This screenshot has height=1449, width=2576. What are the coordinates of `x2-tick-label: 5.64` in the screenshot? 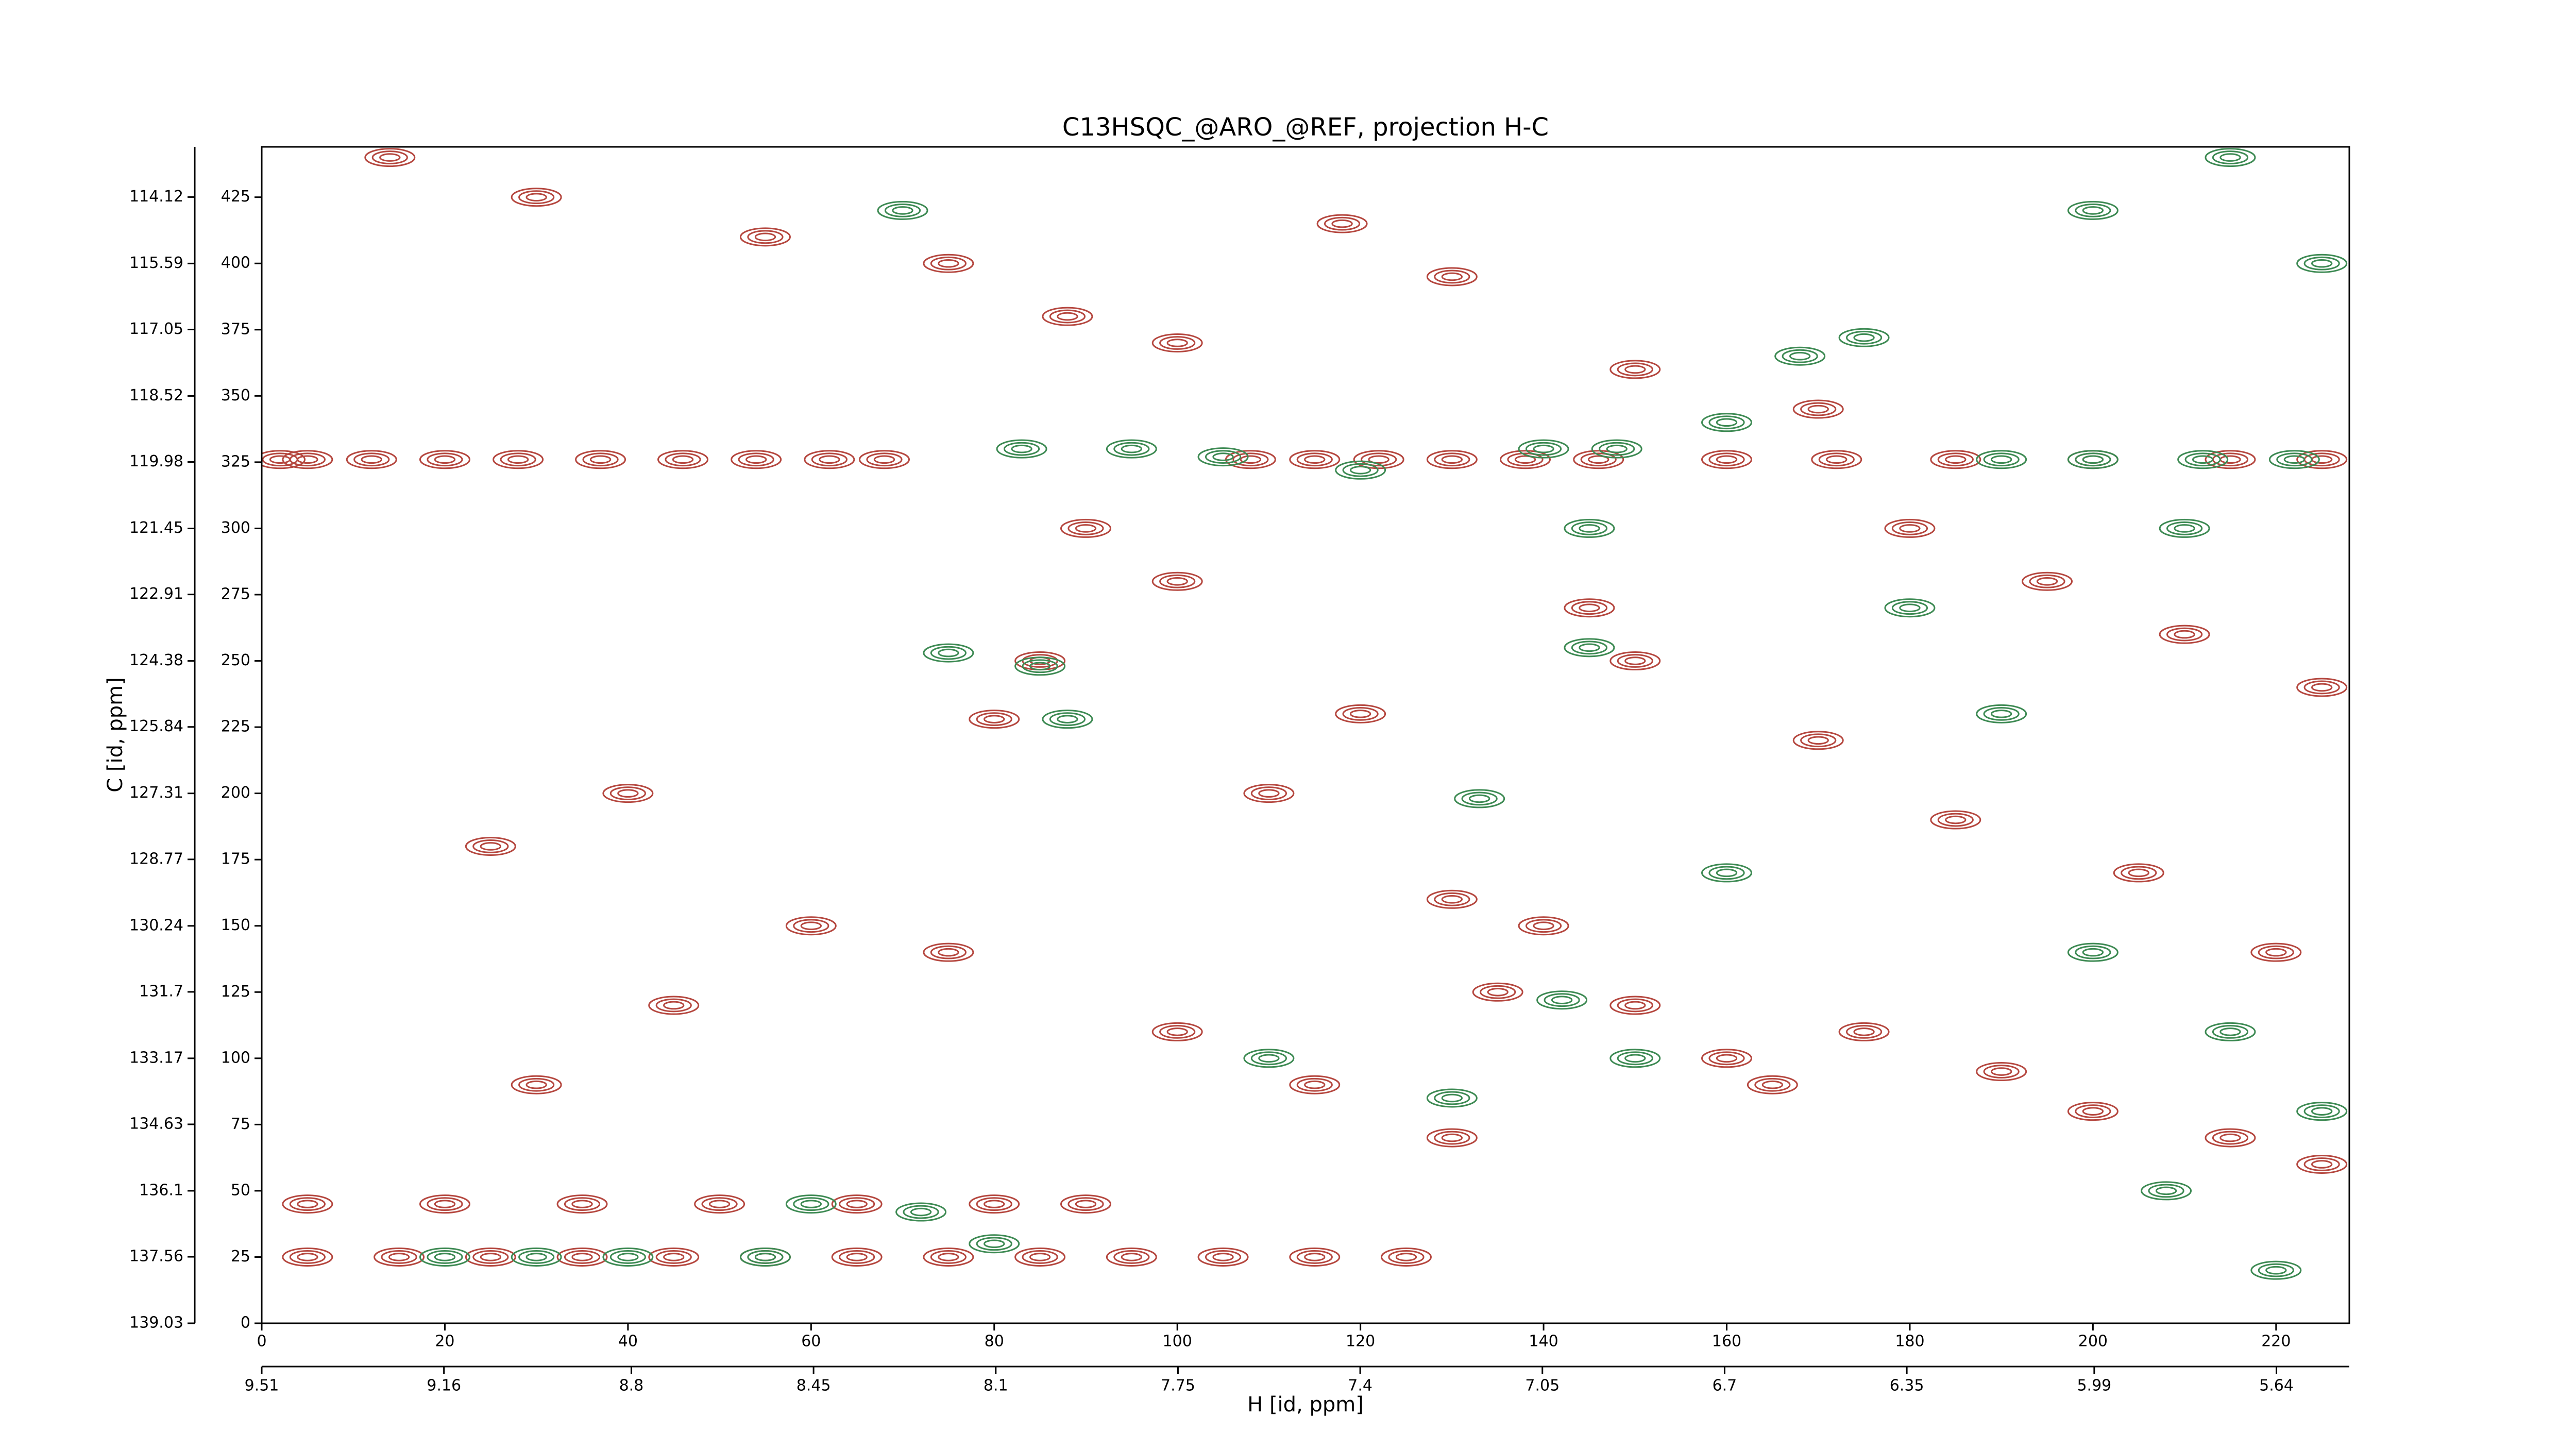 It's located at (2276, 1386).